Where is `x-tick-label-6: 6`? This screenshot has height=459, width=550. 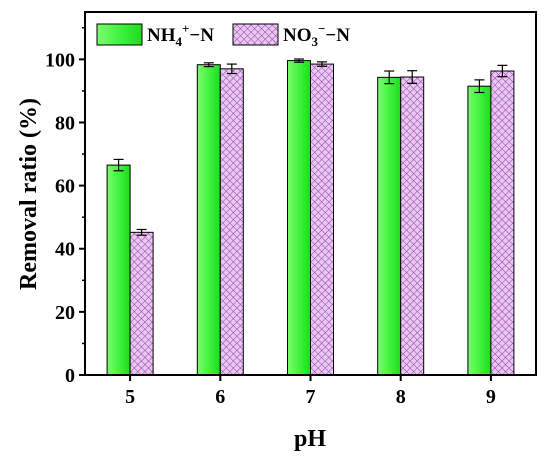
x-tick-label-6: 6 is located at coordinates (220, 397).